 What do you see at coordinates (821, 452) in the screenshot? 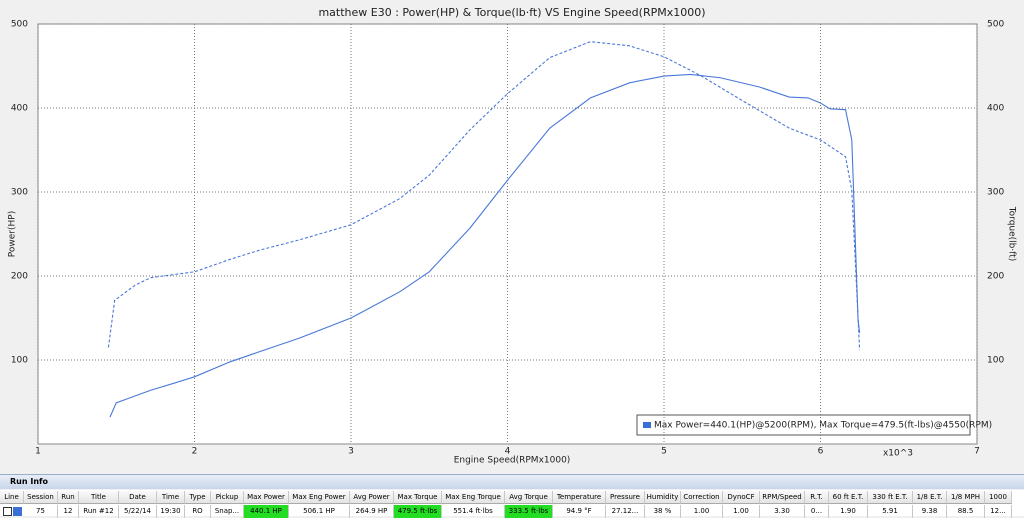
I see `x-tick-label: 6` at bounding box center [821, 452].